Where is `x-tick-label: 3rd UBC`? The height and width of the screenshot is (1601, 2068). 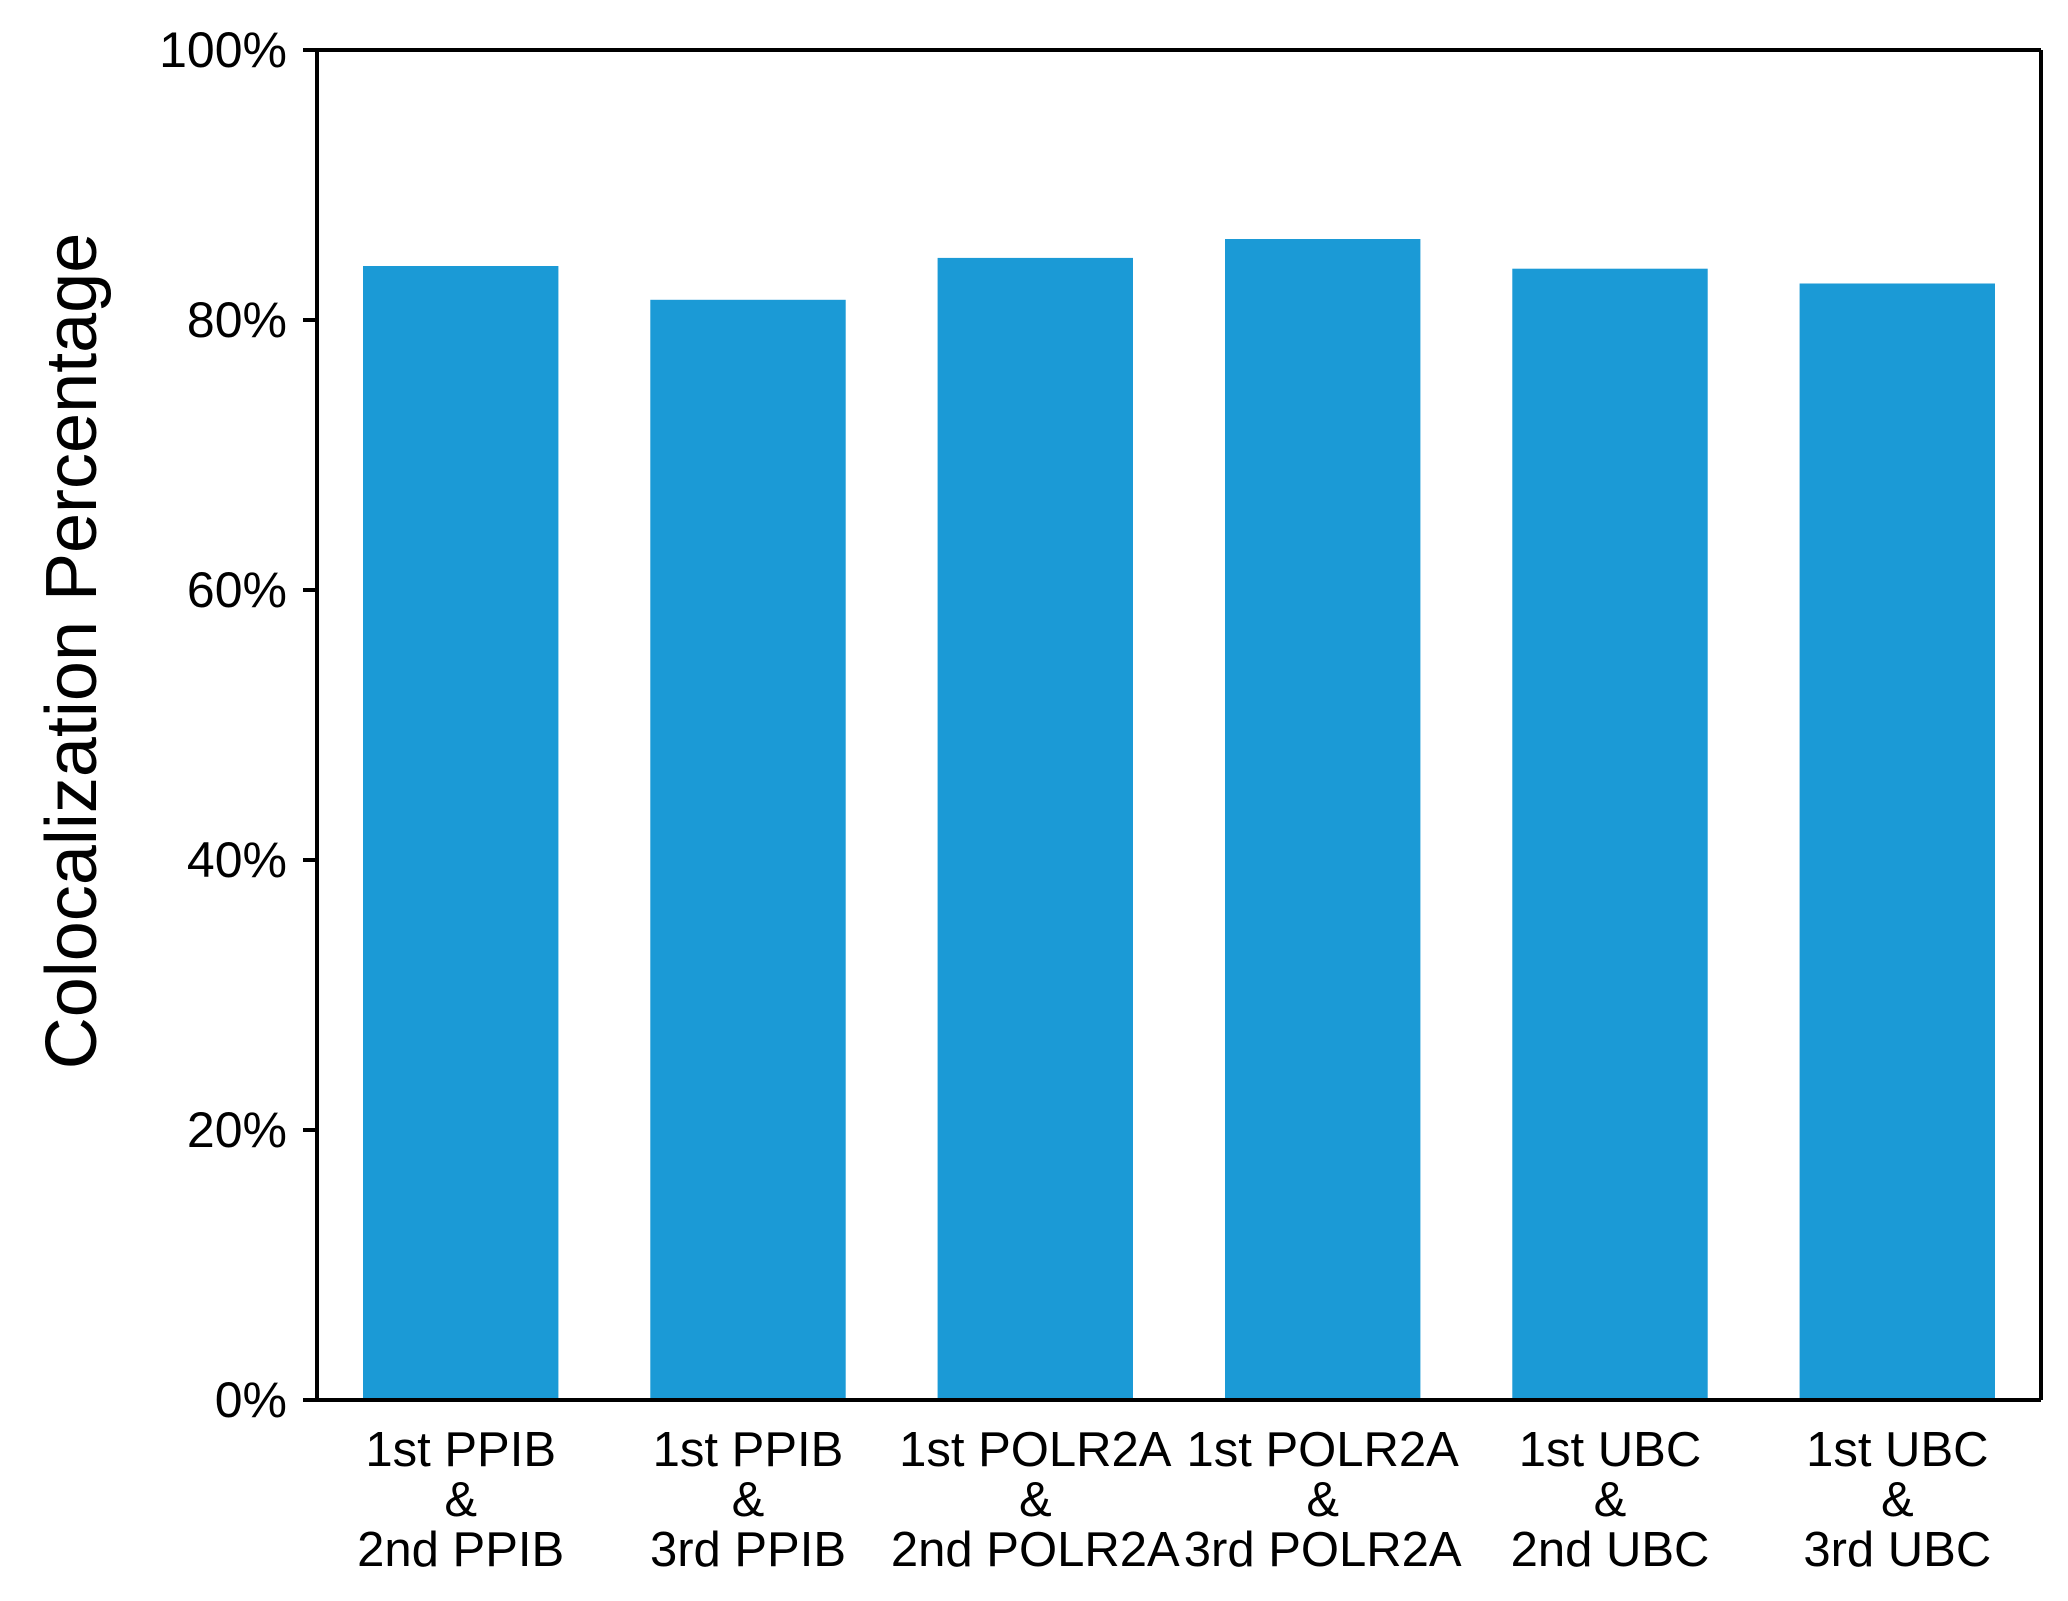 x-tick-label: 3rd UBC is located at coordinates (1897, 1550).